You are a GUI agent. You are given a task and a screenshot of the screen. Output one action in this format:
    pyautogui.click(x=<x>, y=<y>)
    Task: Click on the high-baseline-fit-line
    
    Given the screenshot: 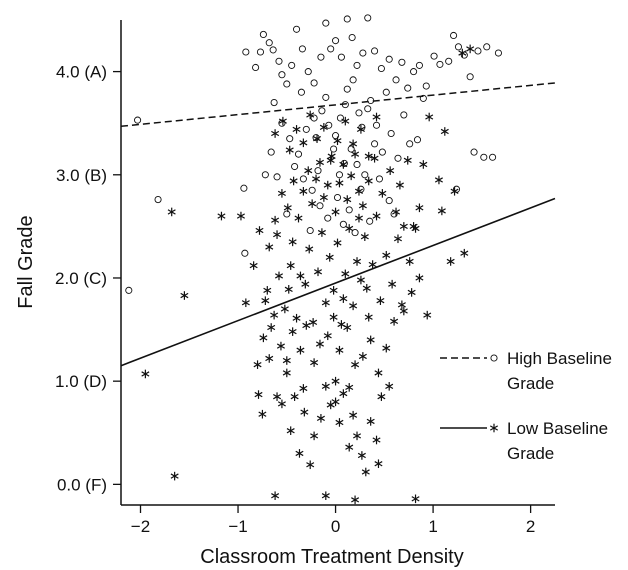 What is the action you would take?
    pyautogui.click(x=338, y=105)
    